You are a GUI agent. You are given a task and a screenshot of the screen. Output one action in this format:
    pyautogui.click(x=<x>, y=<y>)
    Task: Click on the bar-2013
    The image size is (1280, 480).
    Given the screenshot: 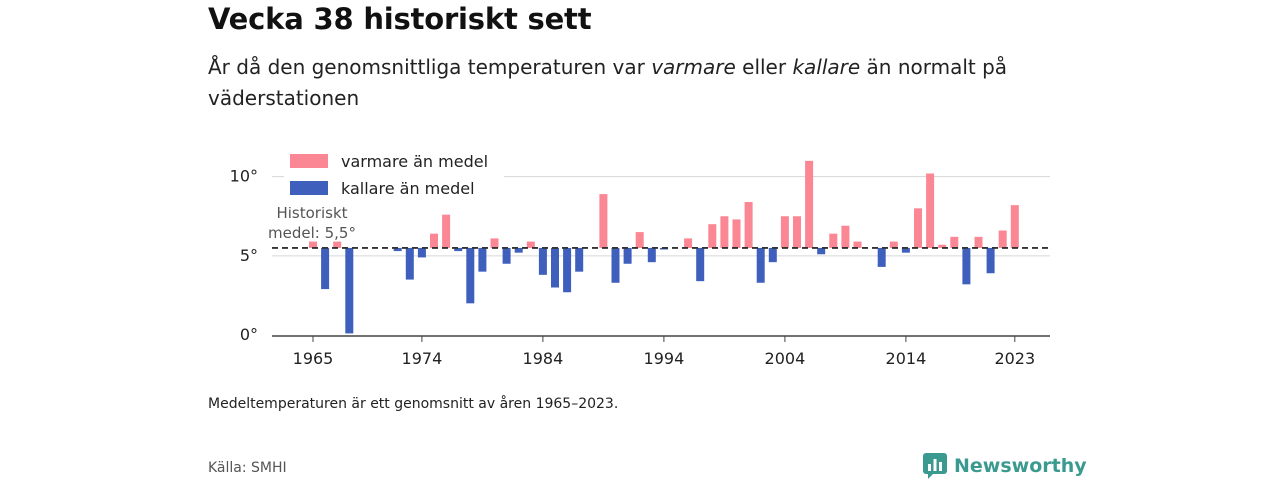 What is the action you would take?
    pyautogui.click(x=893, y=244)
    